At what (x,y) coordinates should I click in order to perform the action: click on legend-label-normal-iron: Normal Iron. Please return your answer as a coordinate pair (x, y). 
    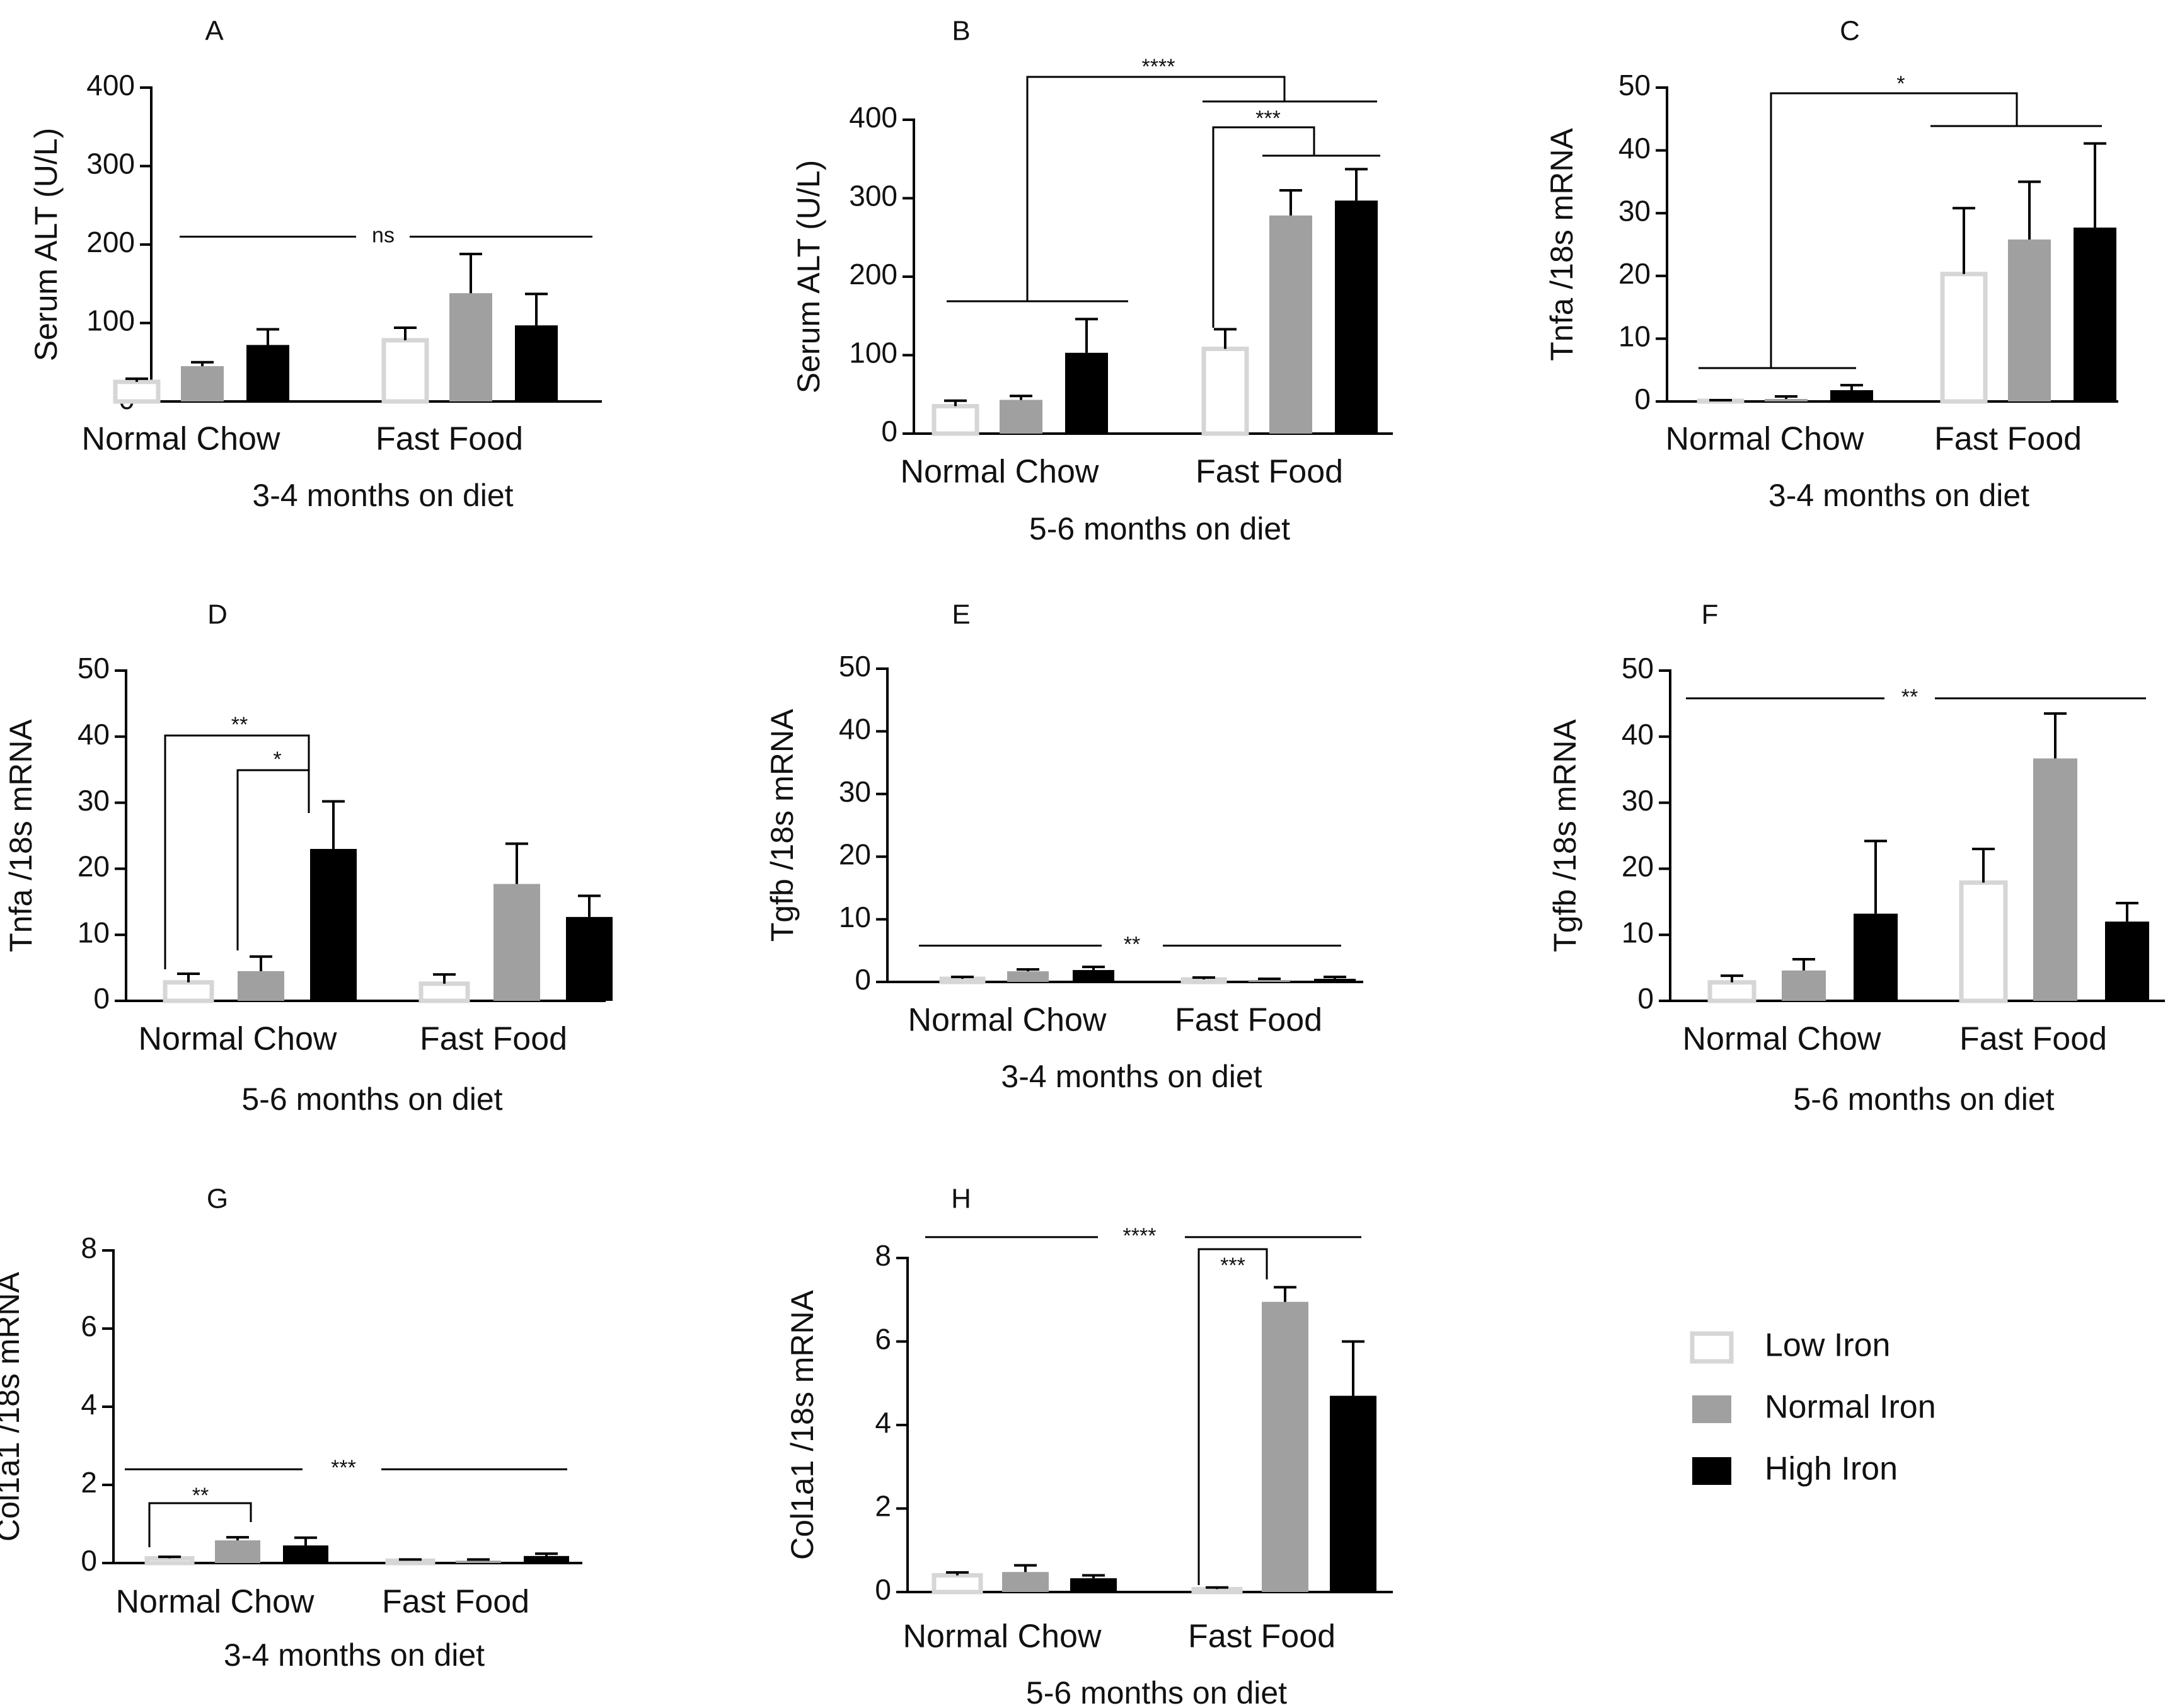
    Looking at the image, I should click on (1850, 1408).